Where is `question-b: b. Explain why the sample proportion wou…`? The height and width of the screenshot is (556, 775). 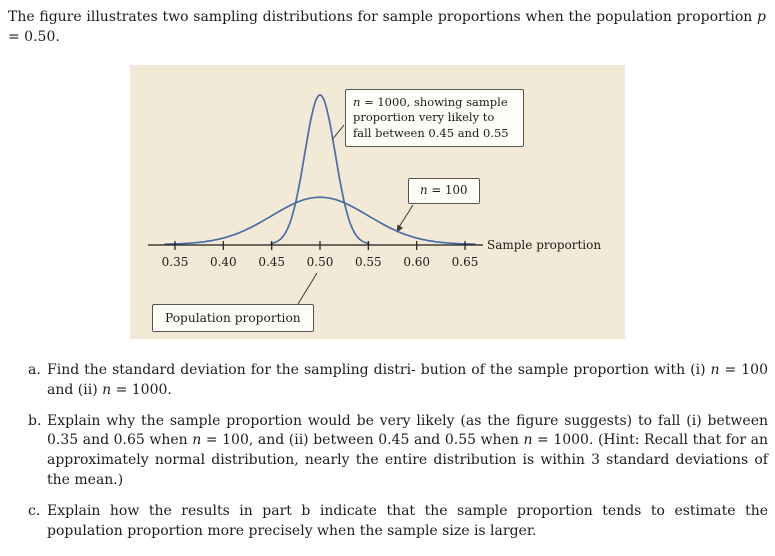 question-b: b. Explain why the sample proportion wou… is located at coordinates (398, 452).